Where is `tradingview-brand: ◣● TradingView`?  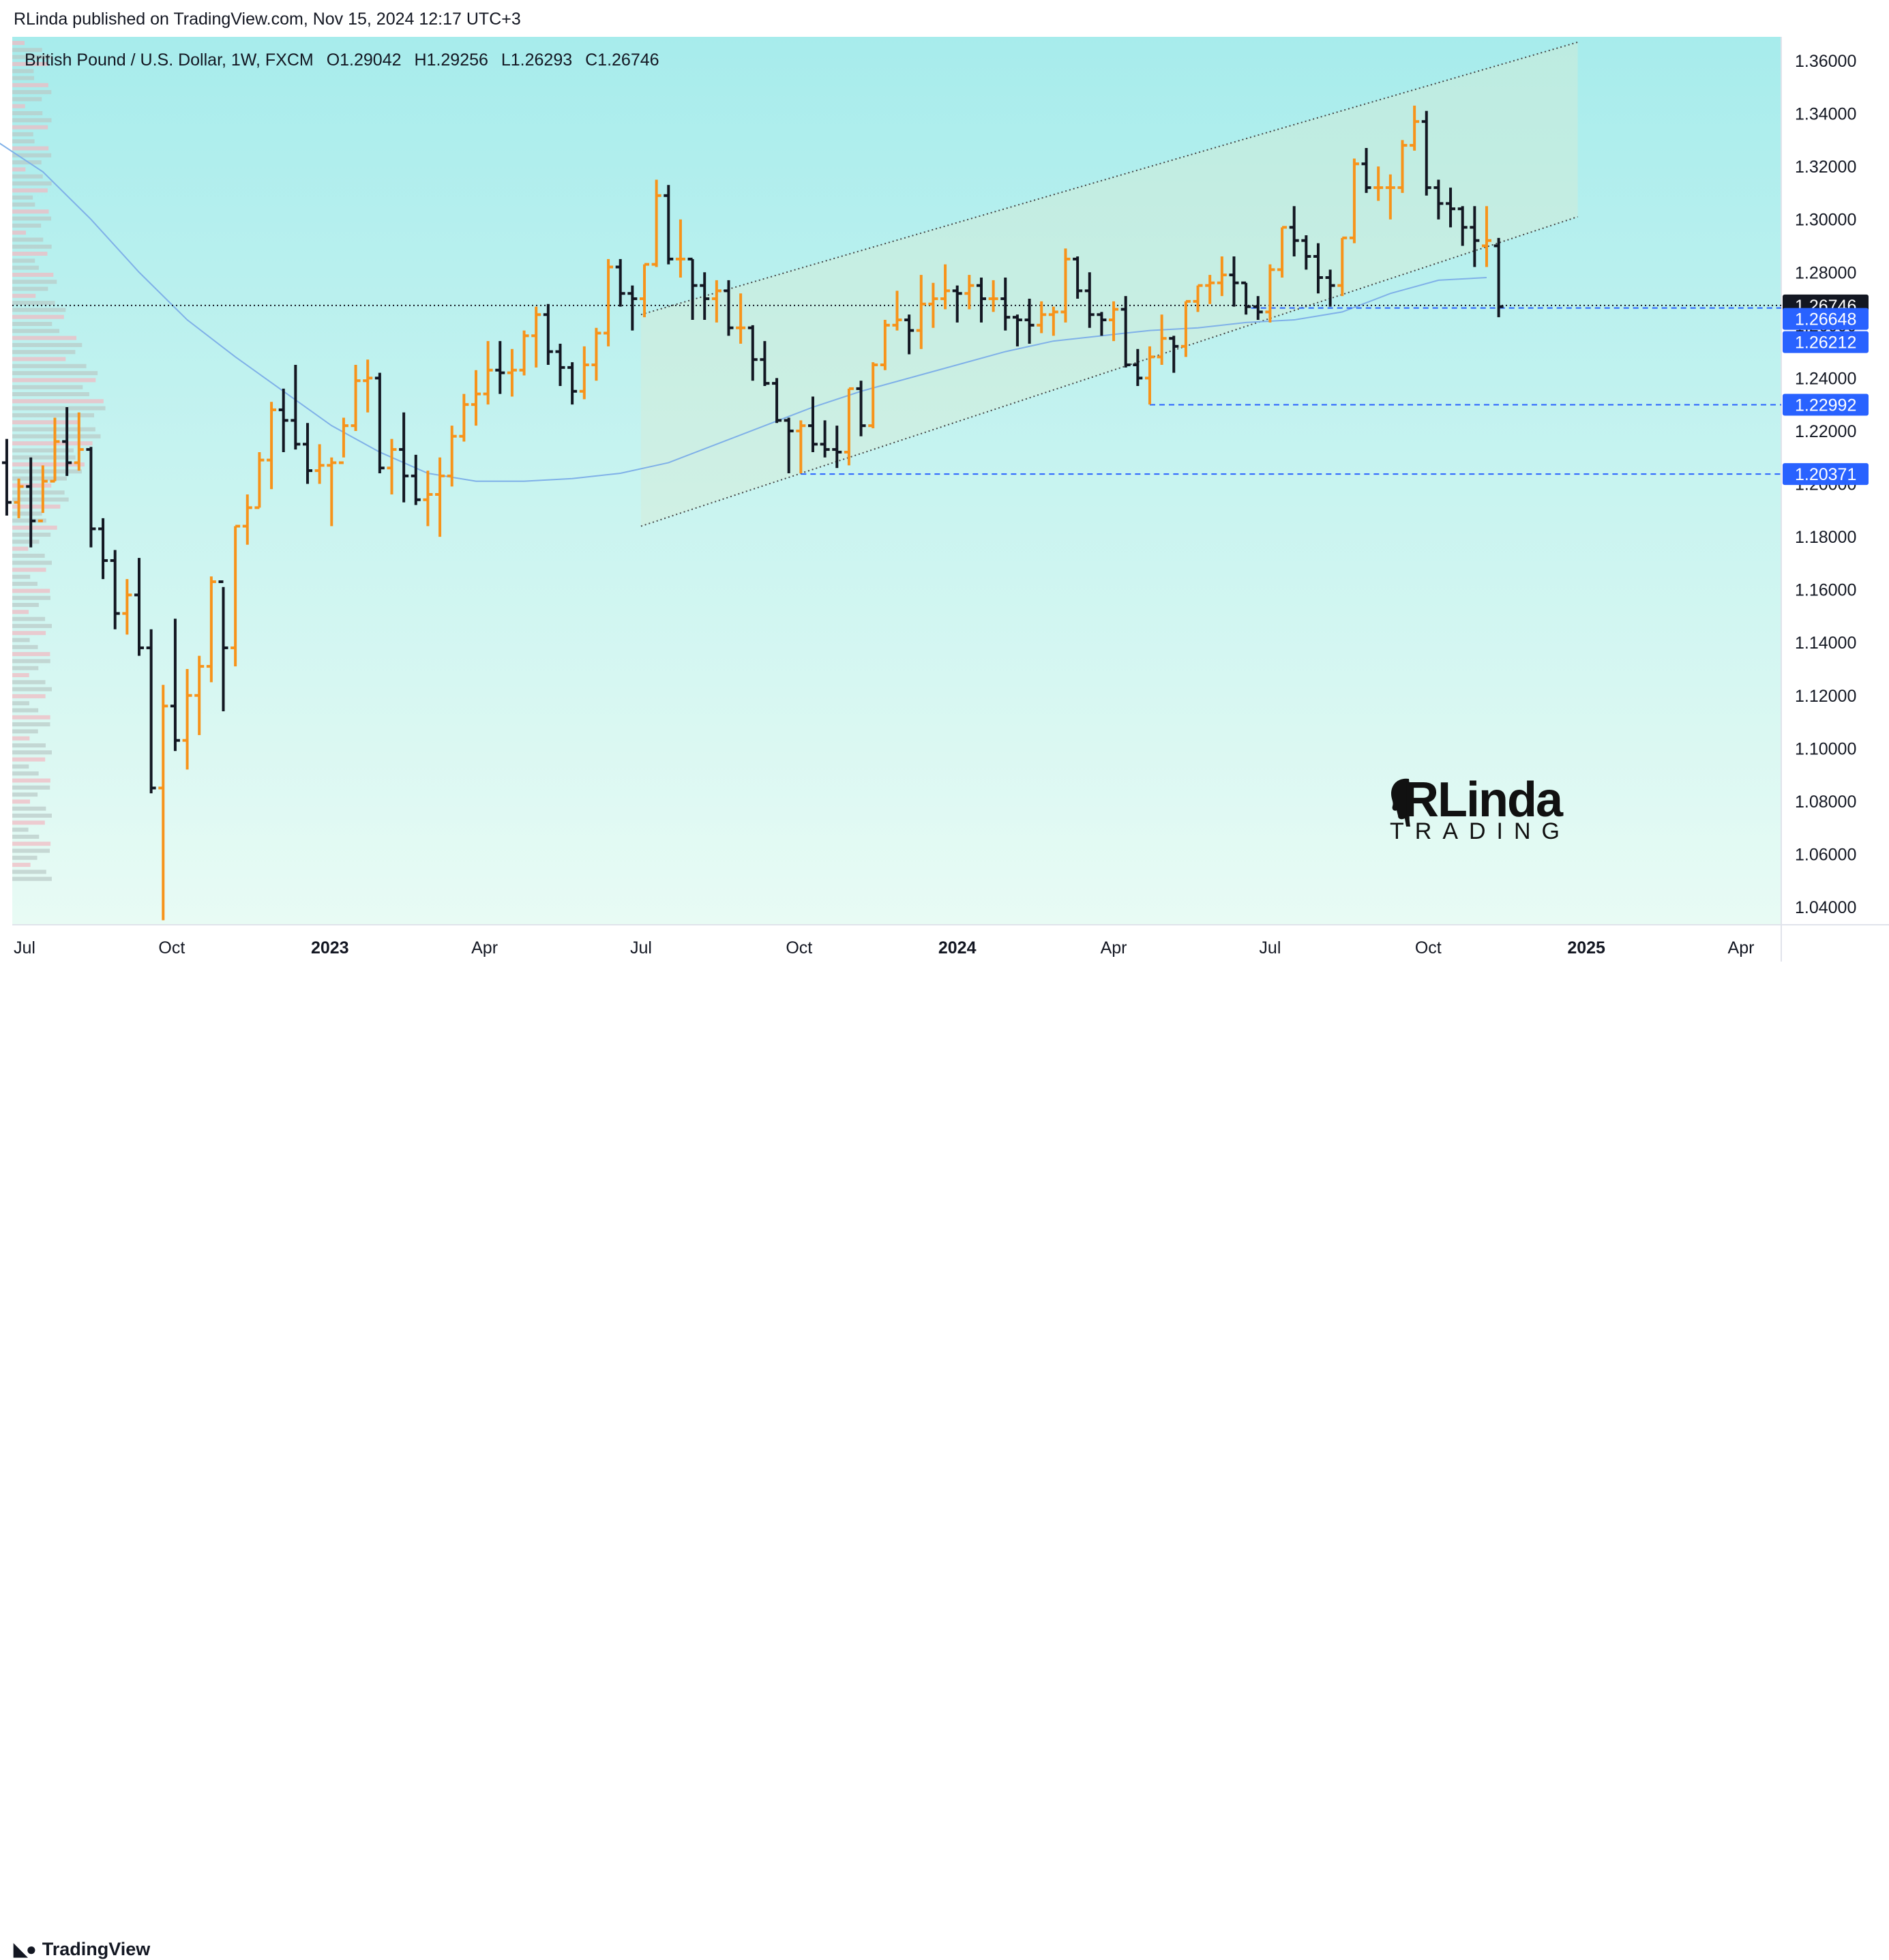
tradingview-brand: ◣● TradingView is located at coordinates (82, 1949).